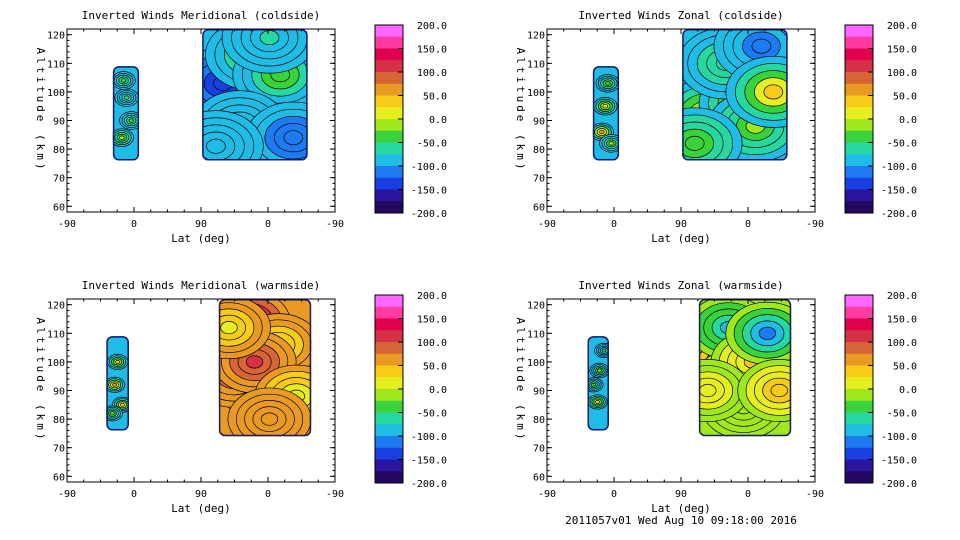 The height and width of the screenshot is (540, 960). What do you see at coordinates (680, 285) in the screenshot?
I see `chart-title: Inverted Winds Zonal (warmside)` at bounding box center [680, 285].